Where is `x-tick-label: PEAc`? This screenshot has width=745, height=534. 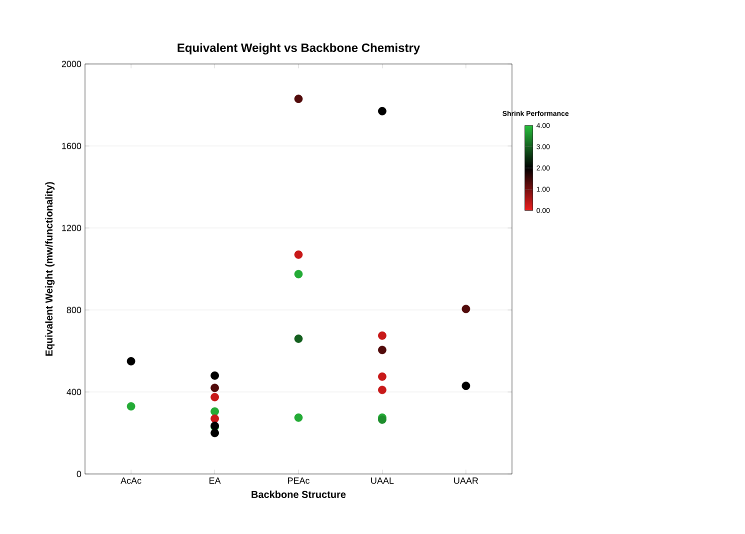 x-tick-label: PEAc is located at coordinates (299, 481).